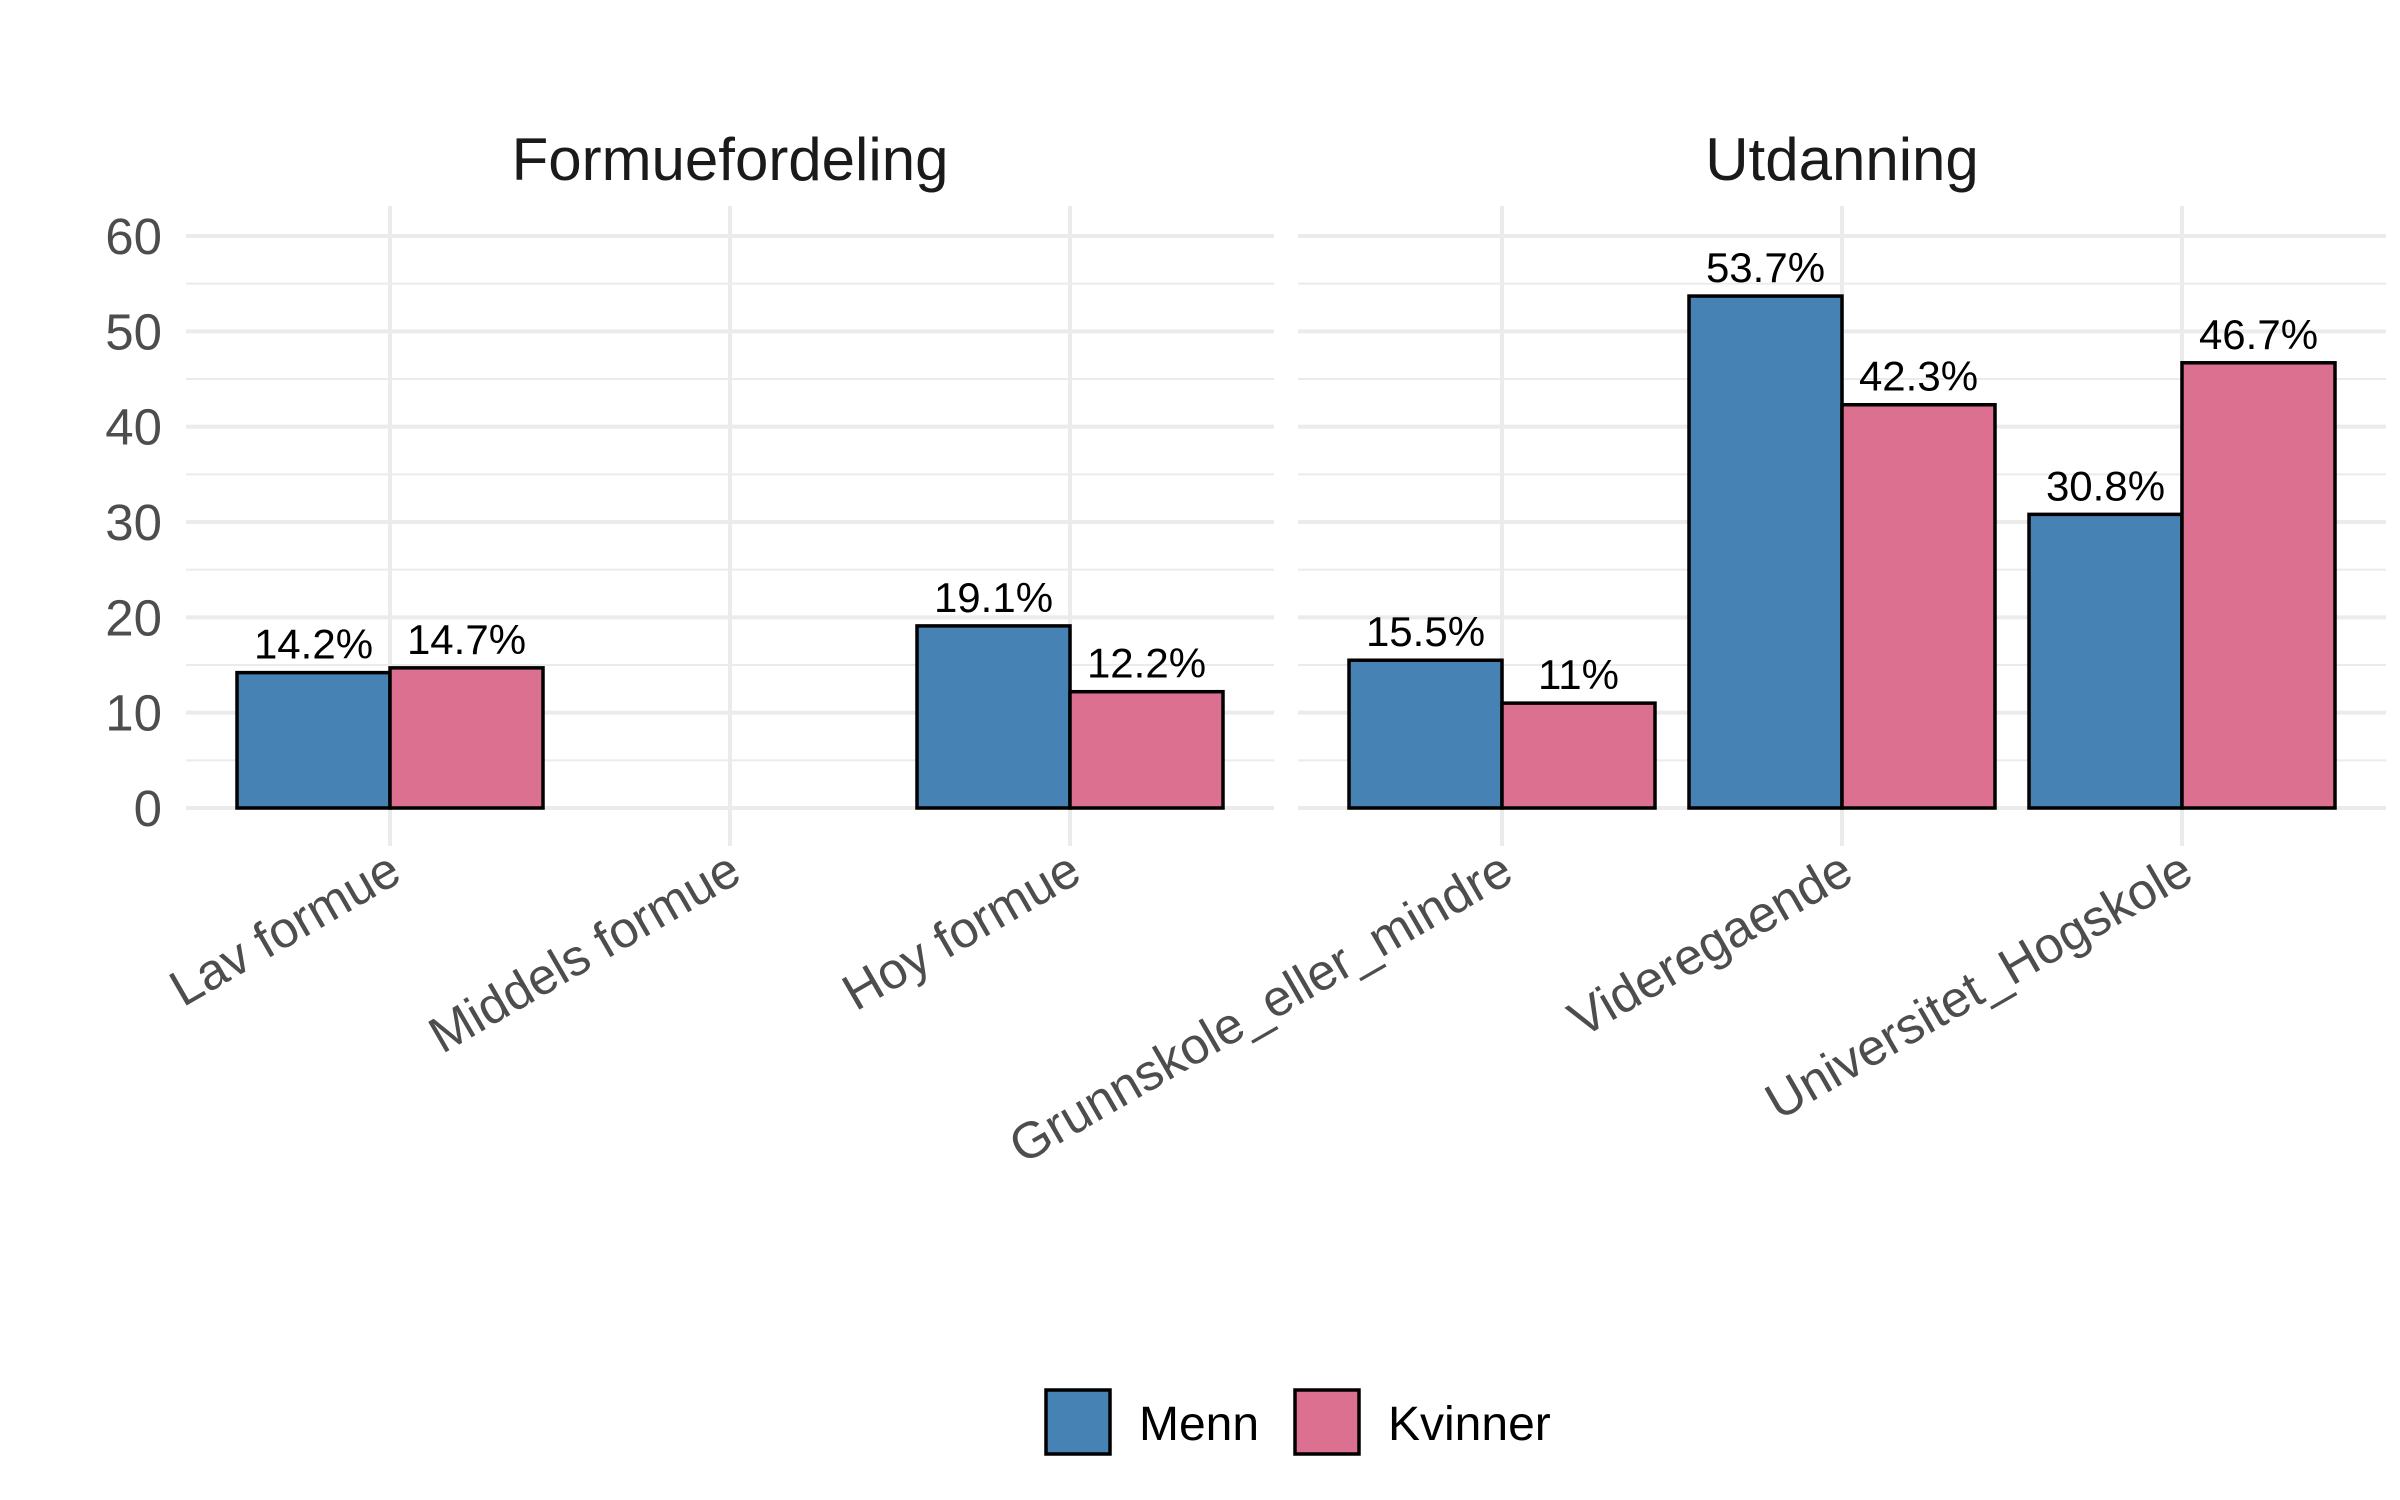  What do you see at coordinates (133, 522) in the screenshot?
I see `y-tick-label: 30` at bounding box center [133, 522].